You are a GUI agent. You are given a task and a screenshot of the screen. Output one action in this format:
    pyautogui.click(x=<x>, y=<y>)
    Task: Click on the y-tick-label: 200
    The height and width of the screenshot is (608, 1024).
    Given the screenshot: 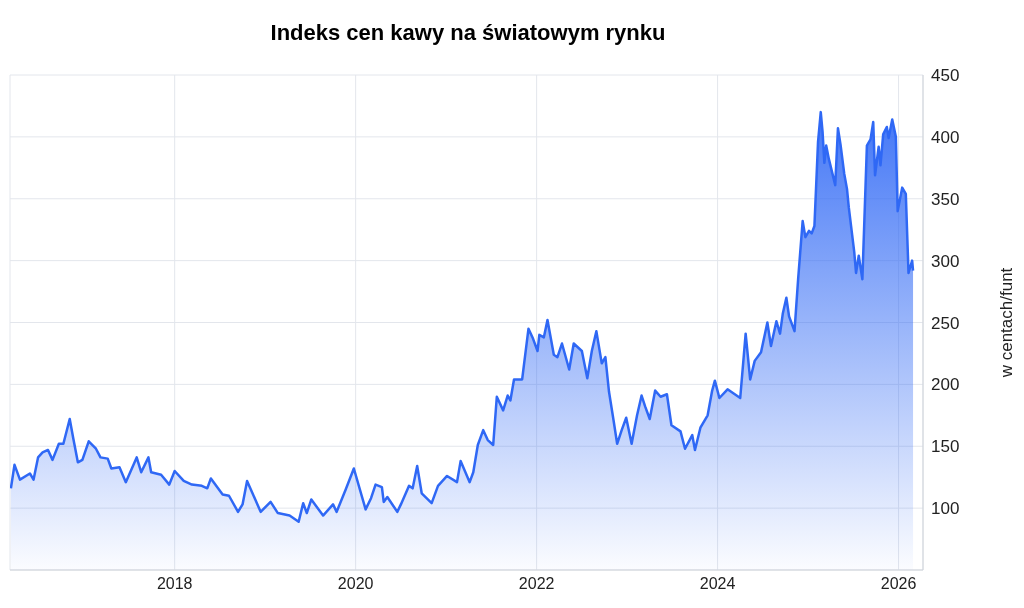 What is the action you would take?
    pyautogui.click(x=945, y=385)
    